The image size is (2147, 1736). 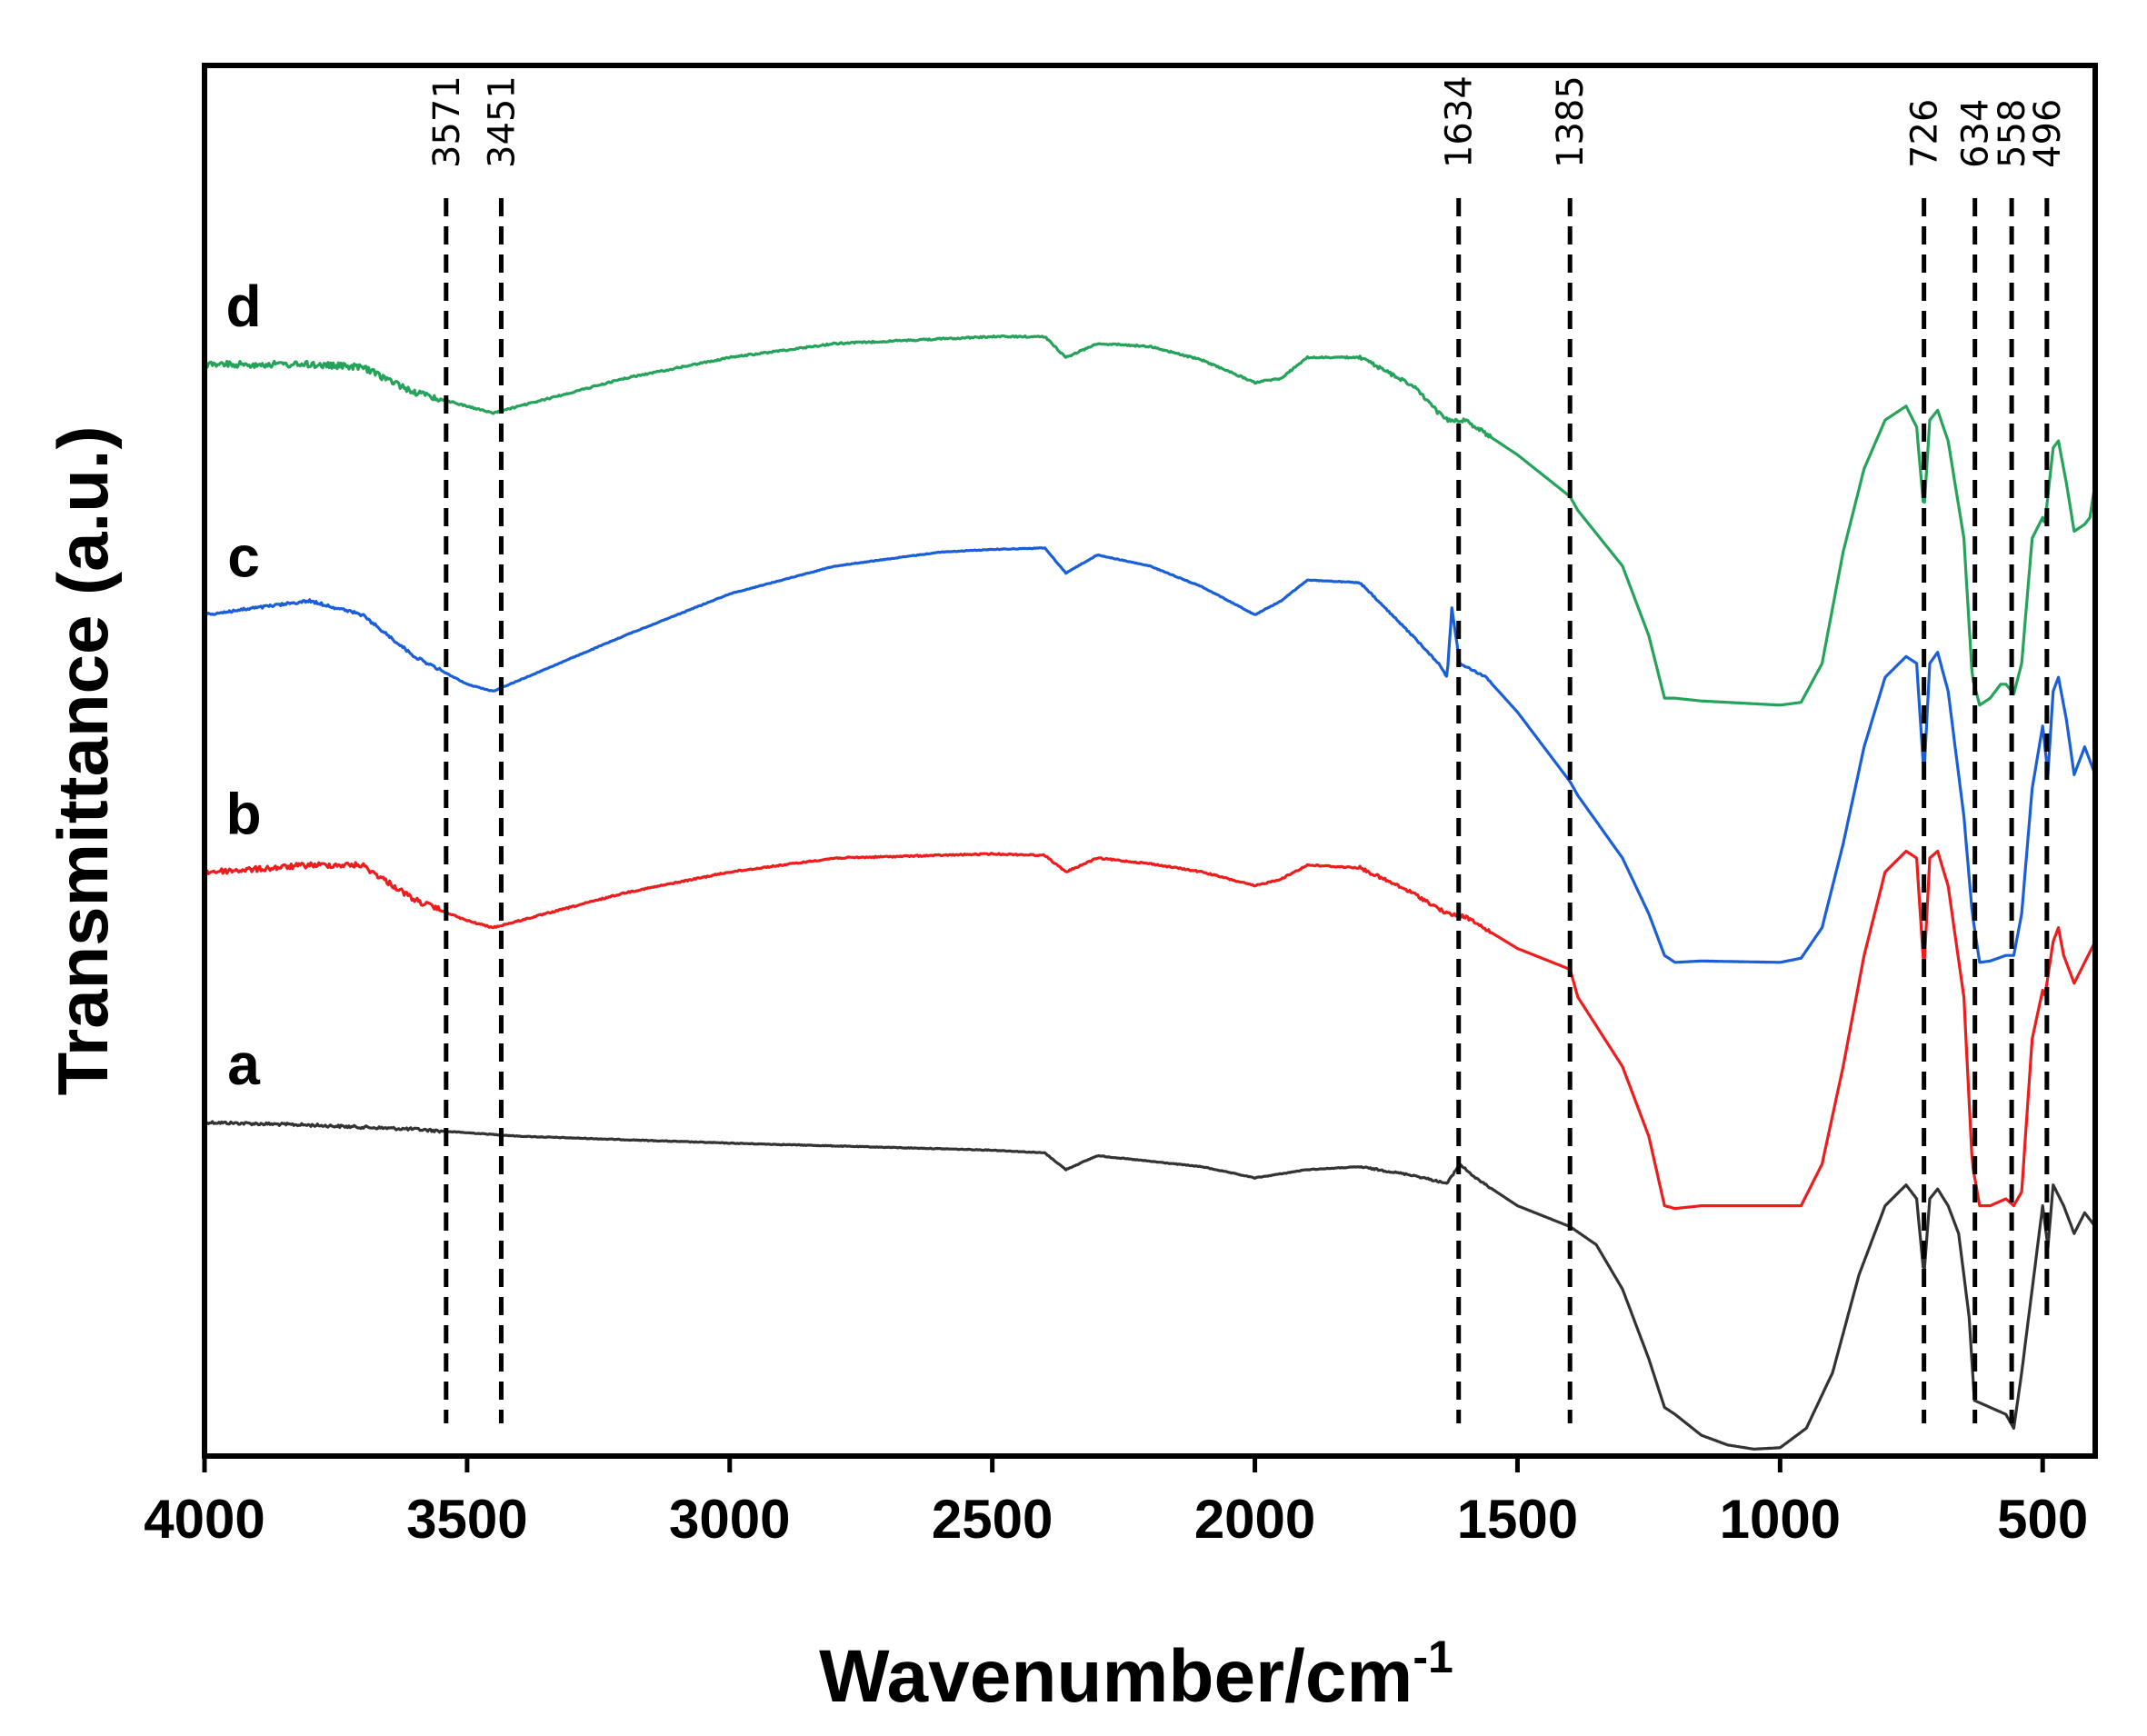 I want to click on x-tick-label: 4000, so click(x=204, y=1520).